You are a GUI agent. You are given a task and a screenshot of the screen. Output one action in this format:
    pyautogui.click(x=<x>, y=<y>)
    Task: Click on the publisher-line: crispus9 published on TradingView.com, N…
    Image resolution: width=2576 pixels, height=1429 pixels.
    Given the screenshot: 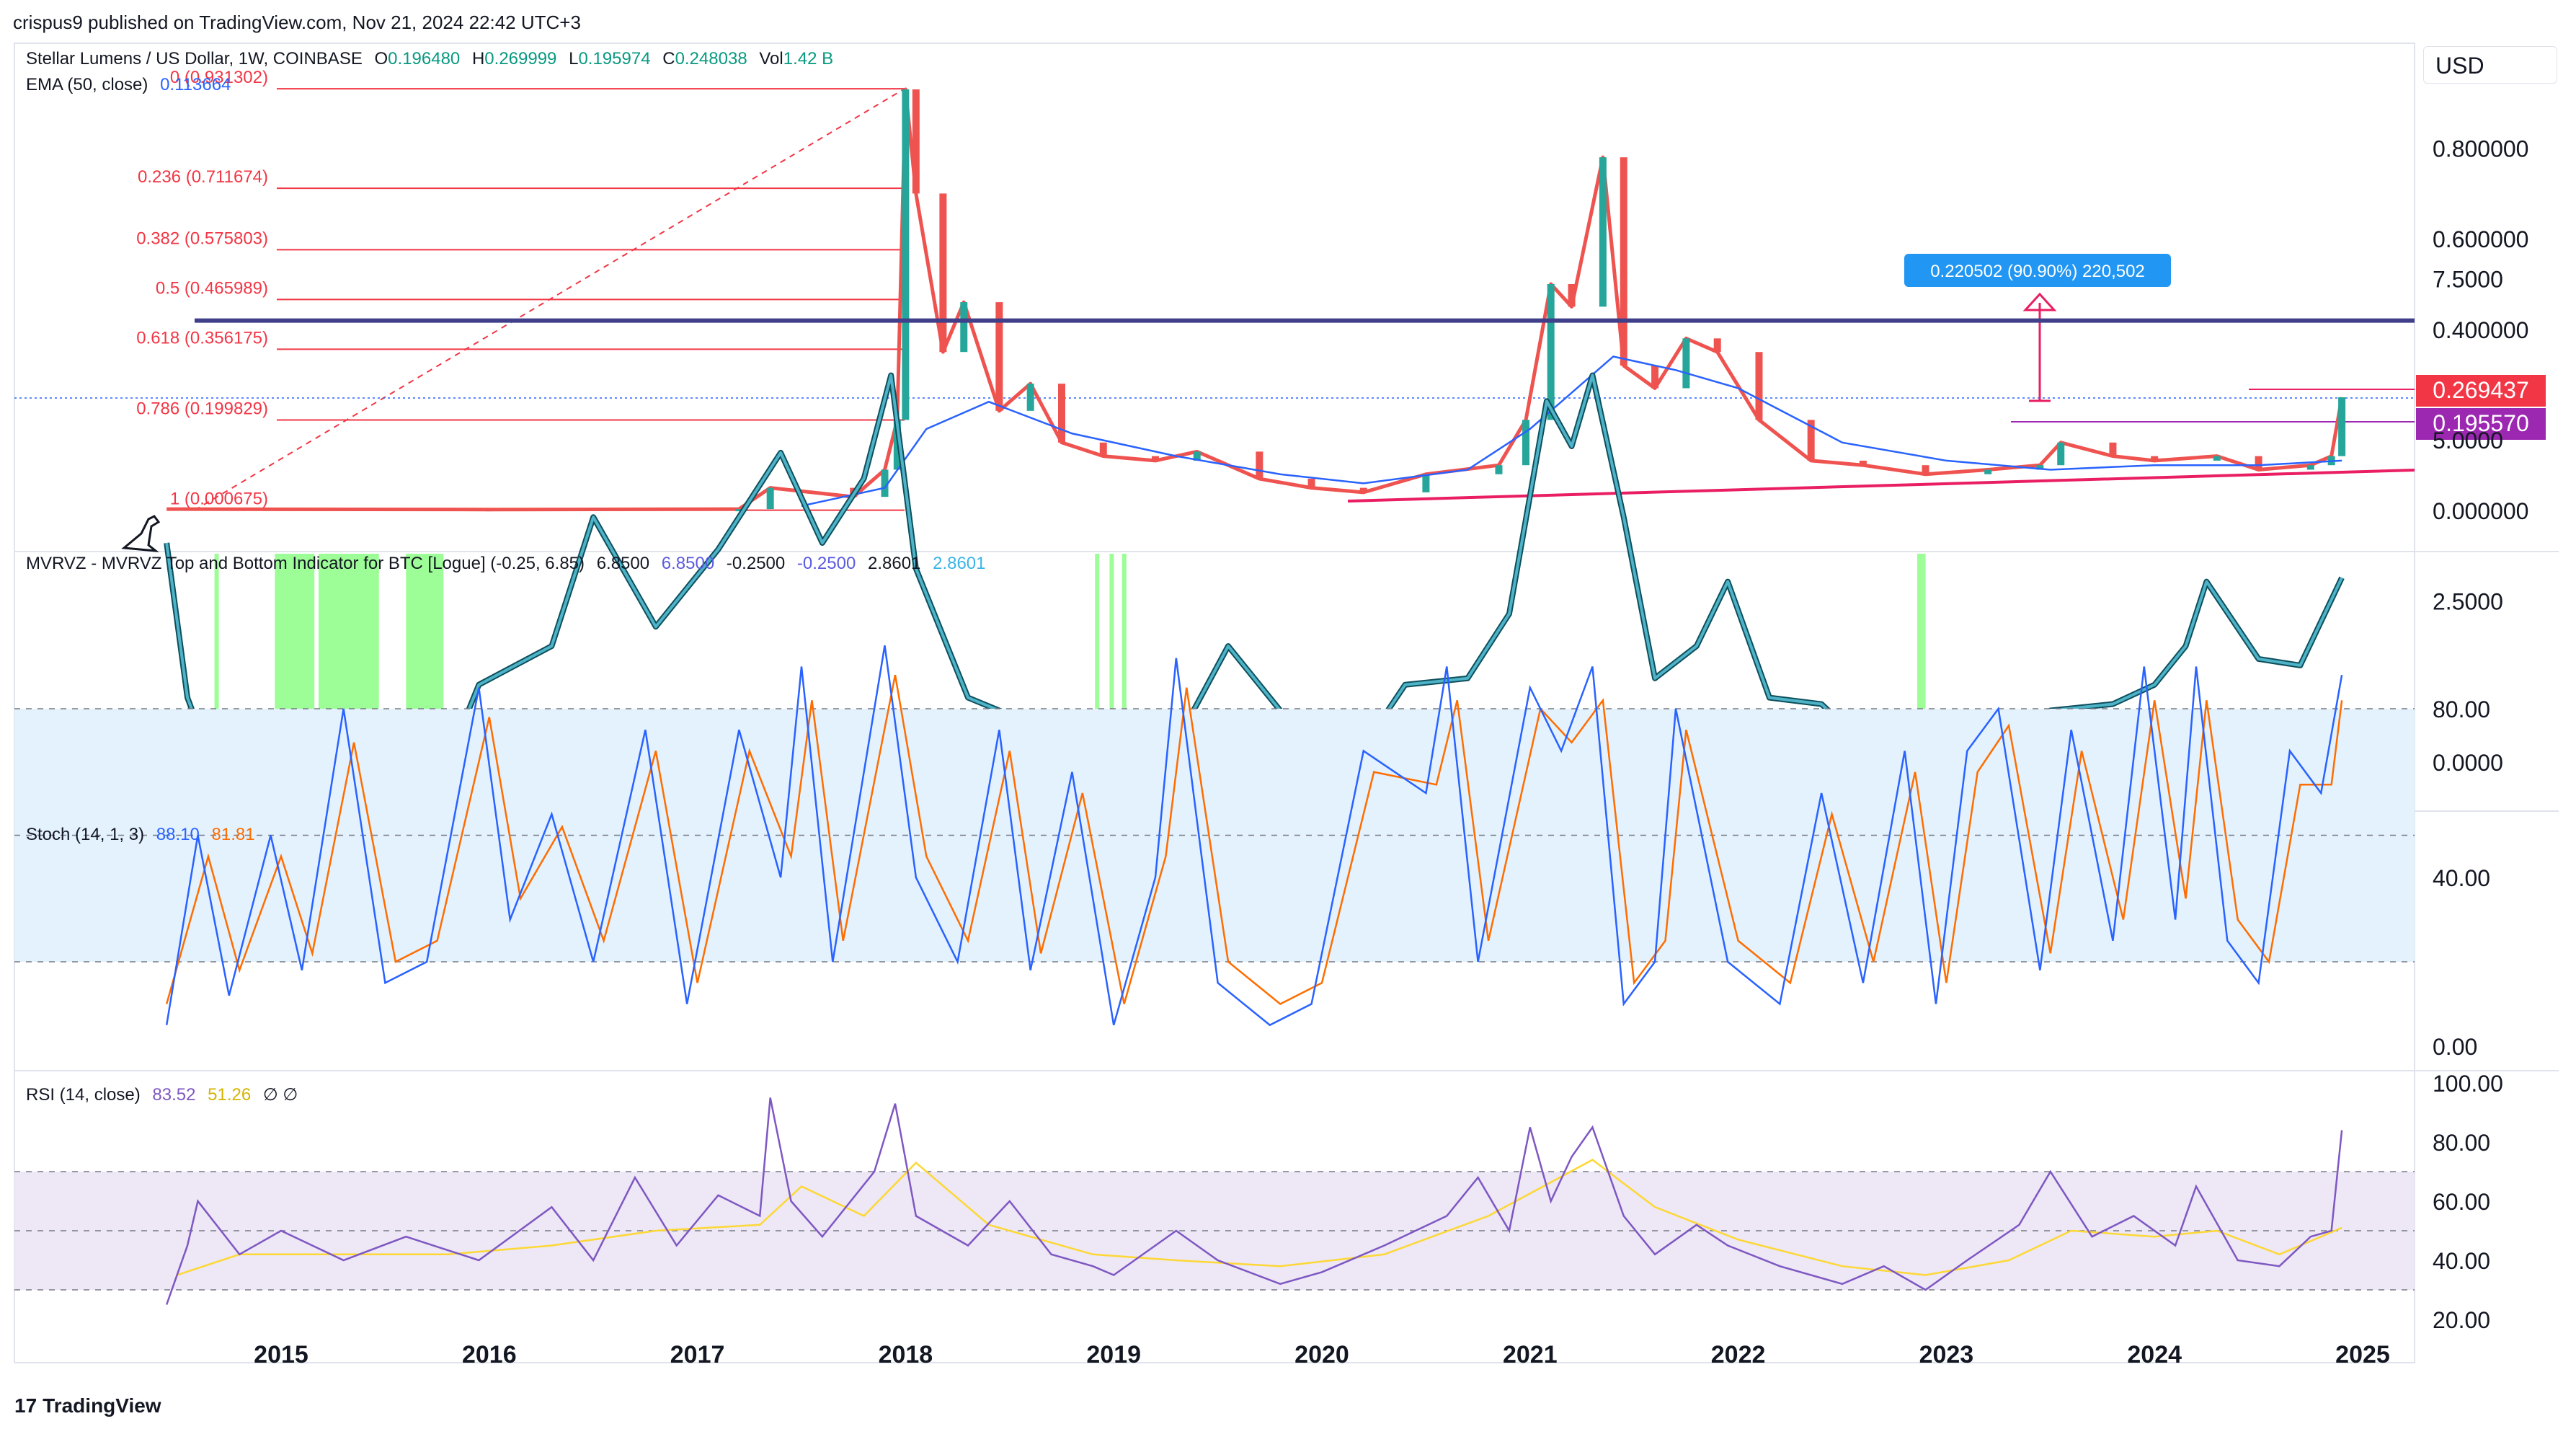 What is the action you would take?
    pyautogui.click(x=297, y=23)
    